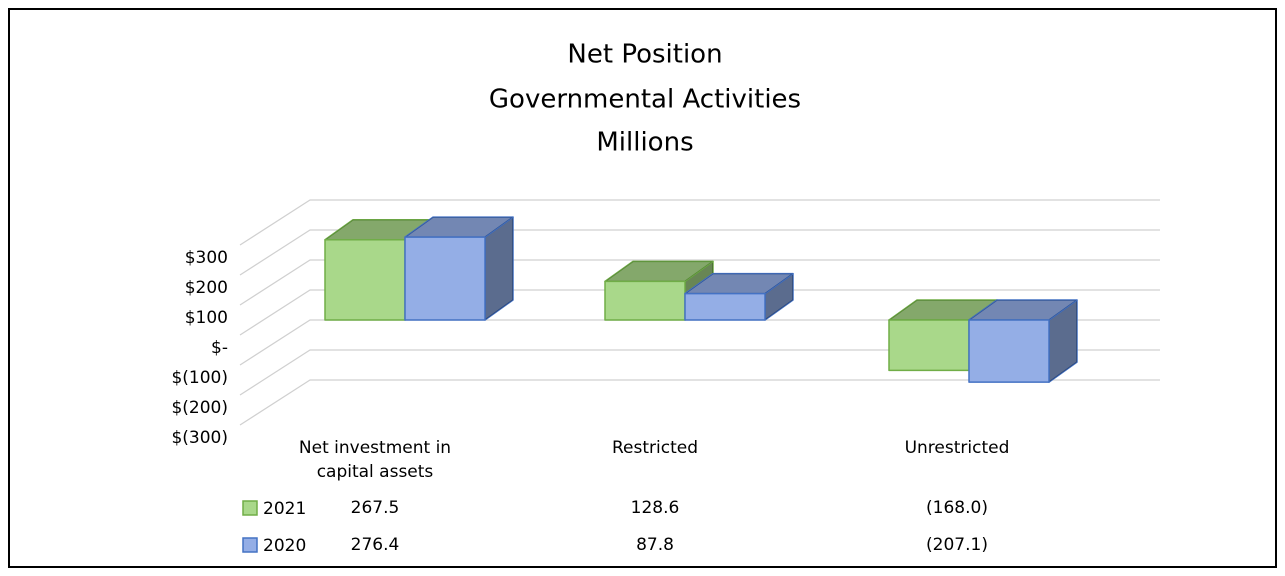  Describe the element at coordinates (957, 508) in the screenshot. I see `data-table-value: (168.0)` at that location.